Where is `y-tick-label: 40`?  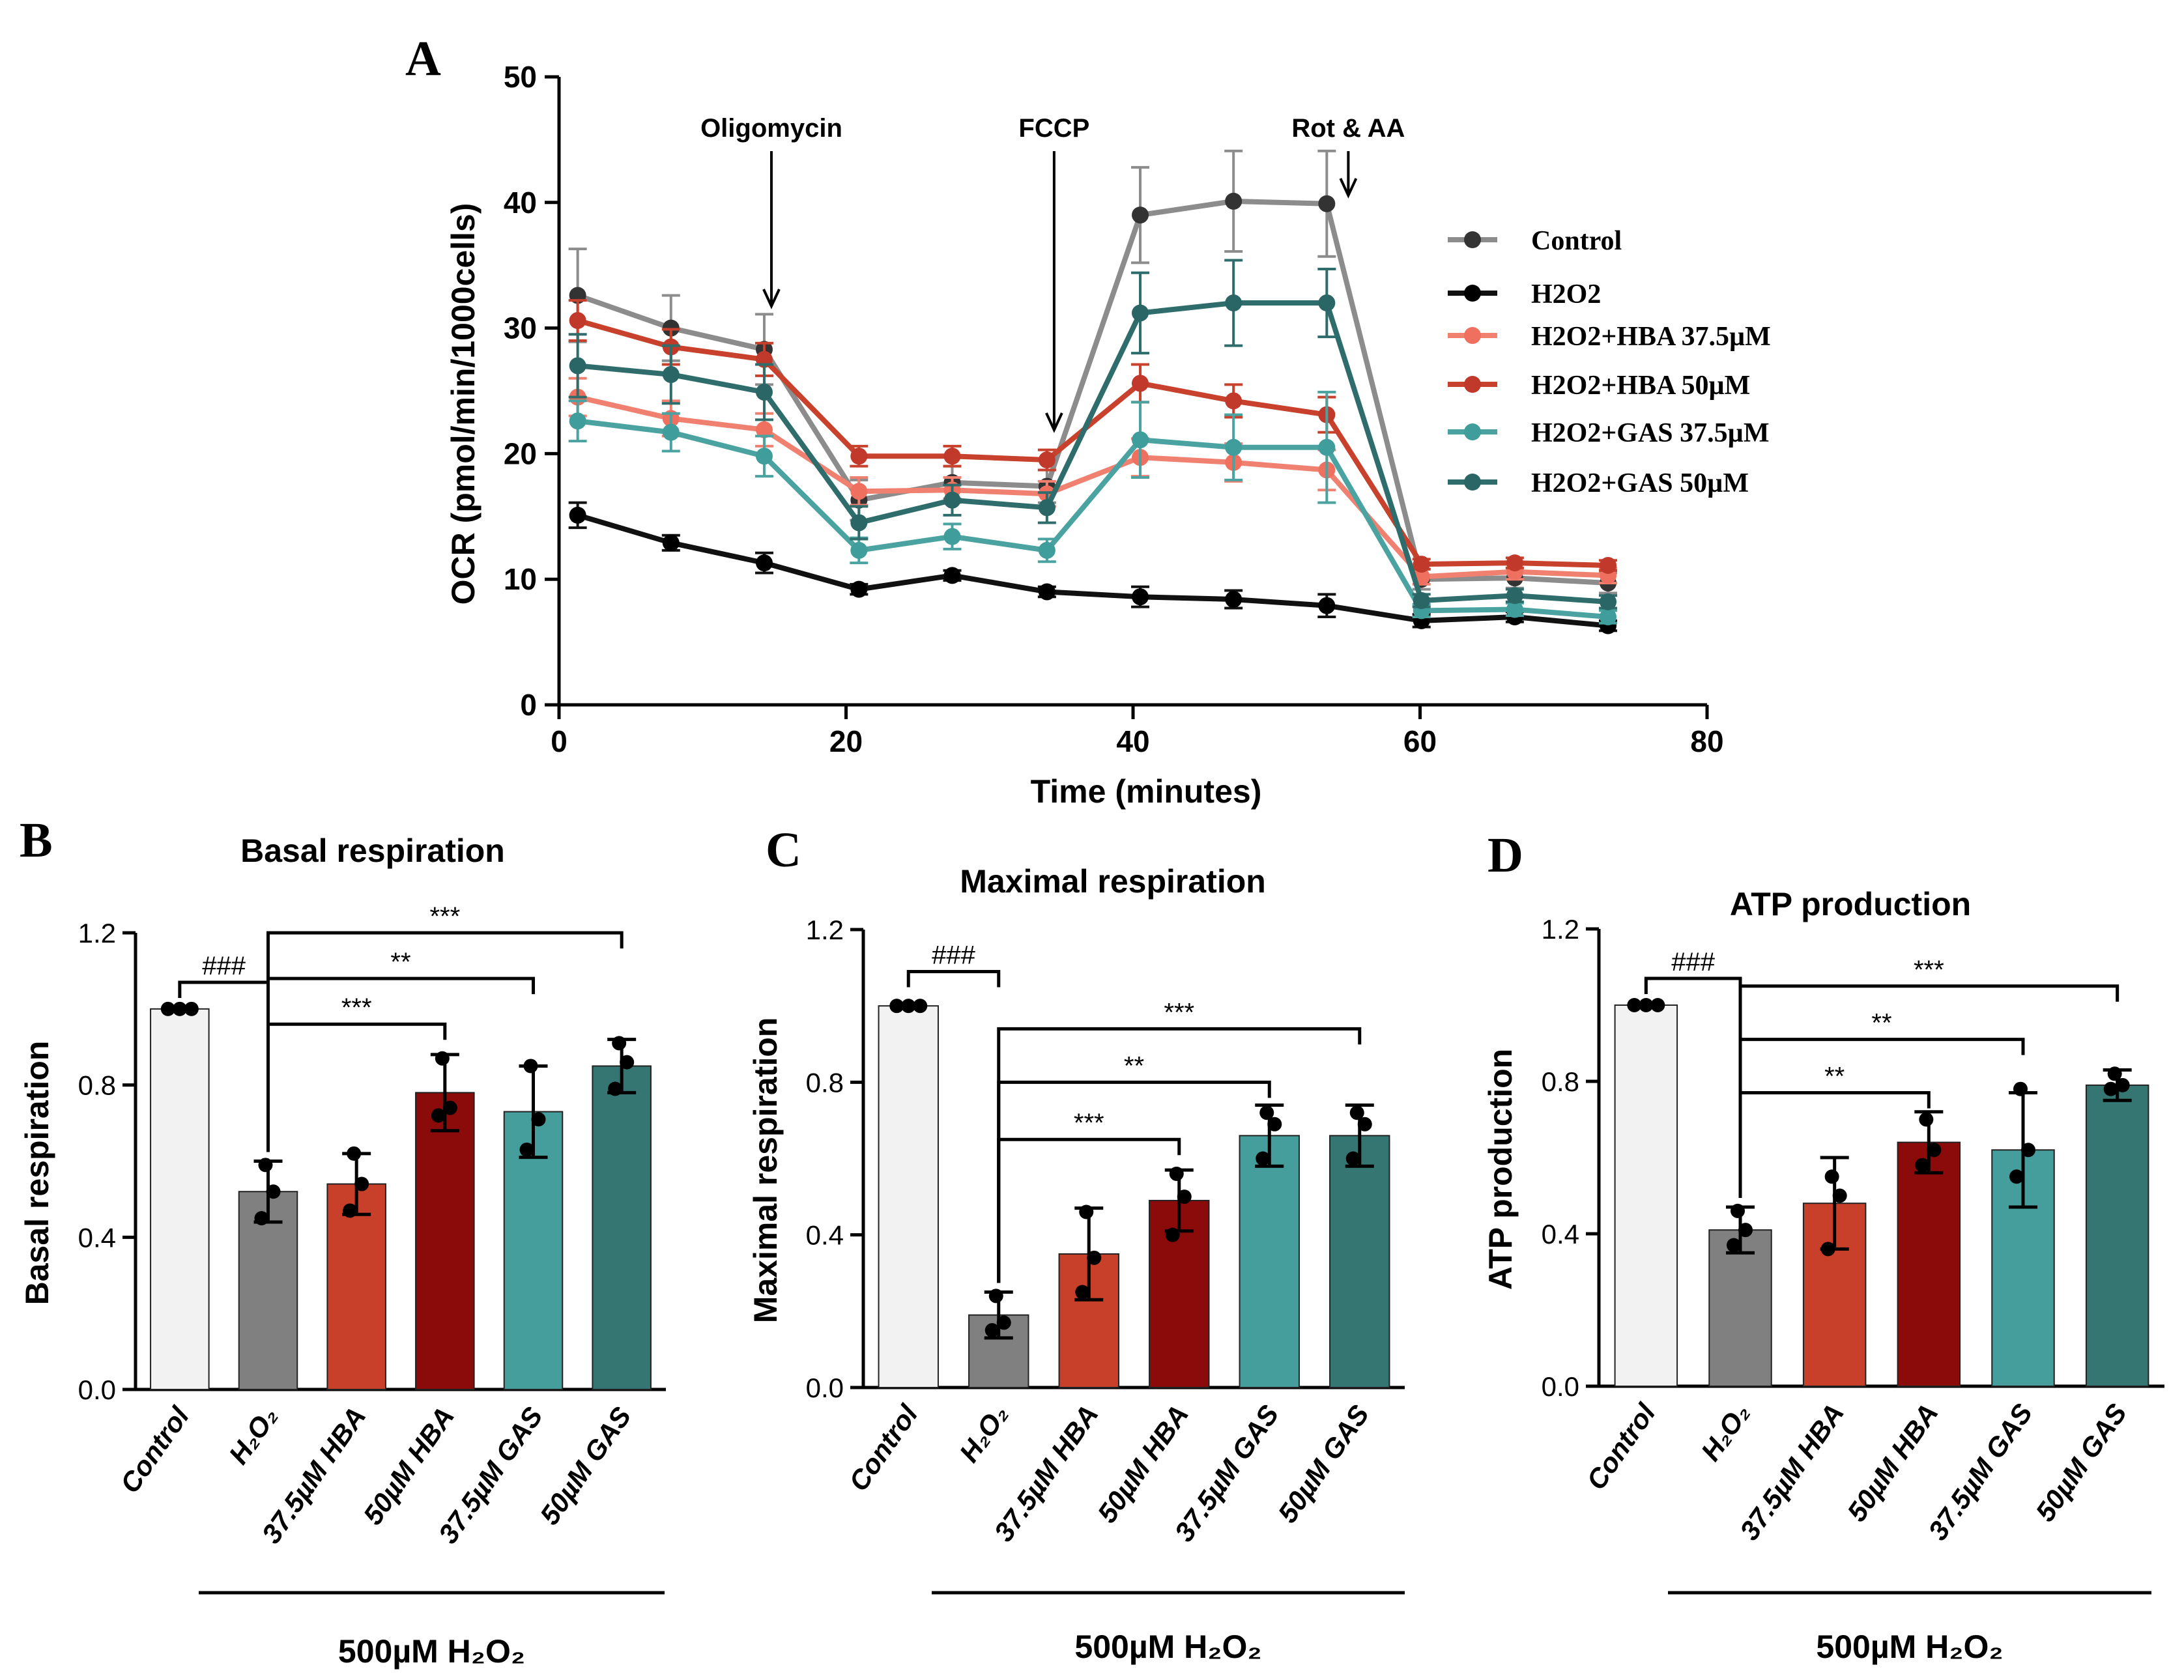
y-tick-label: 40 is located at coordinates (520, 203).